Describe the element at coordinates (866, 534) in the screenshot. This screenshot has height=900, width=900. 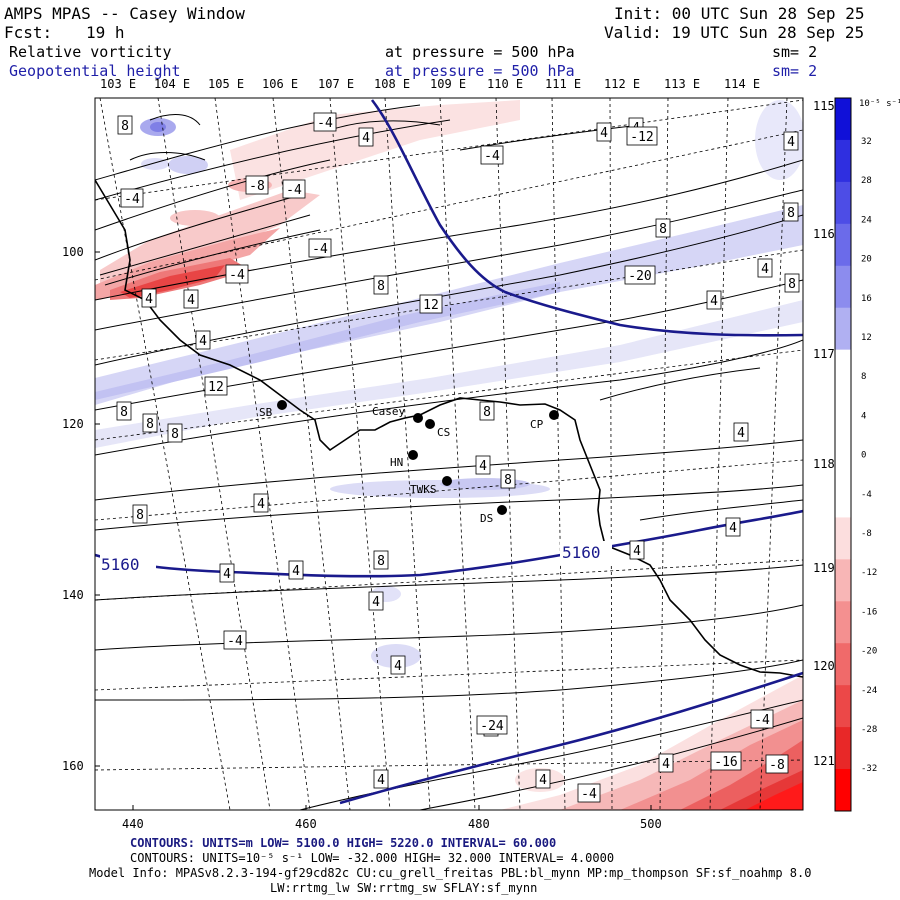
I see `colorbar-level-label: -8` at that location.